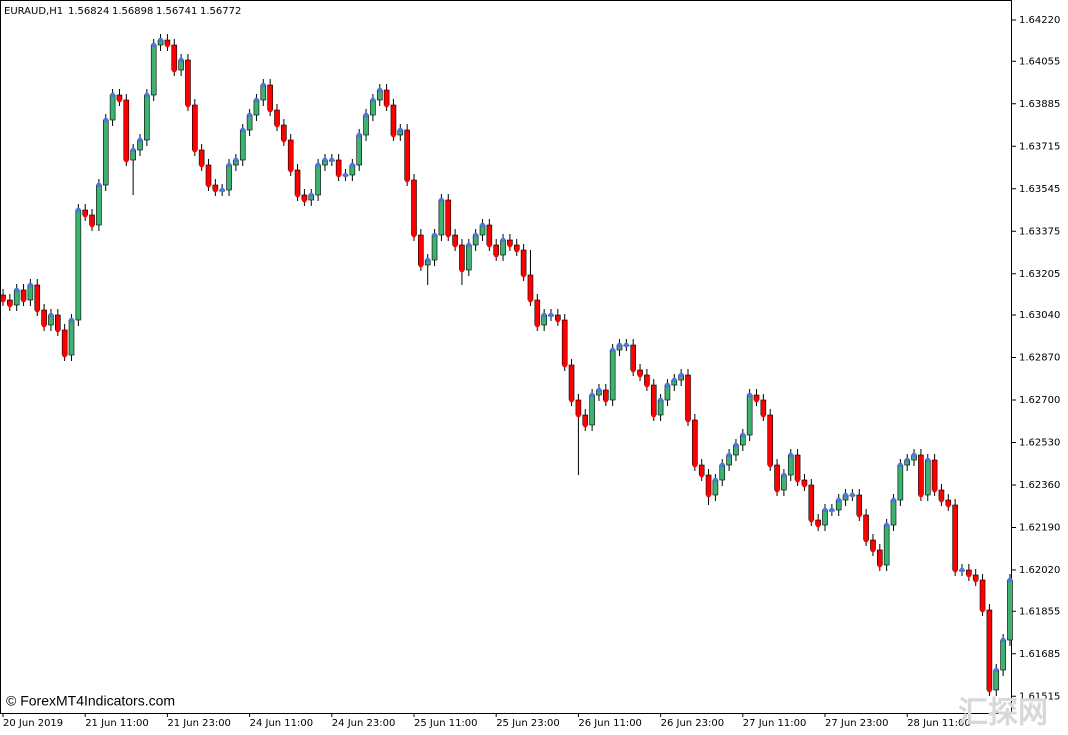 This screenshot has height=735, width=1068. Describe the element at coordinates (1039, 570) in the screenshot. I see `y-tick-label: 1.62020` at that location.